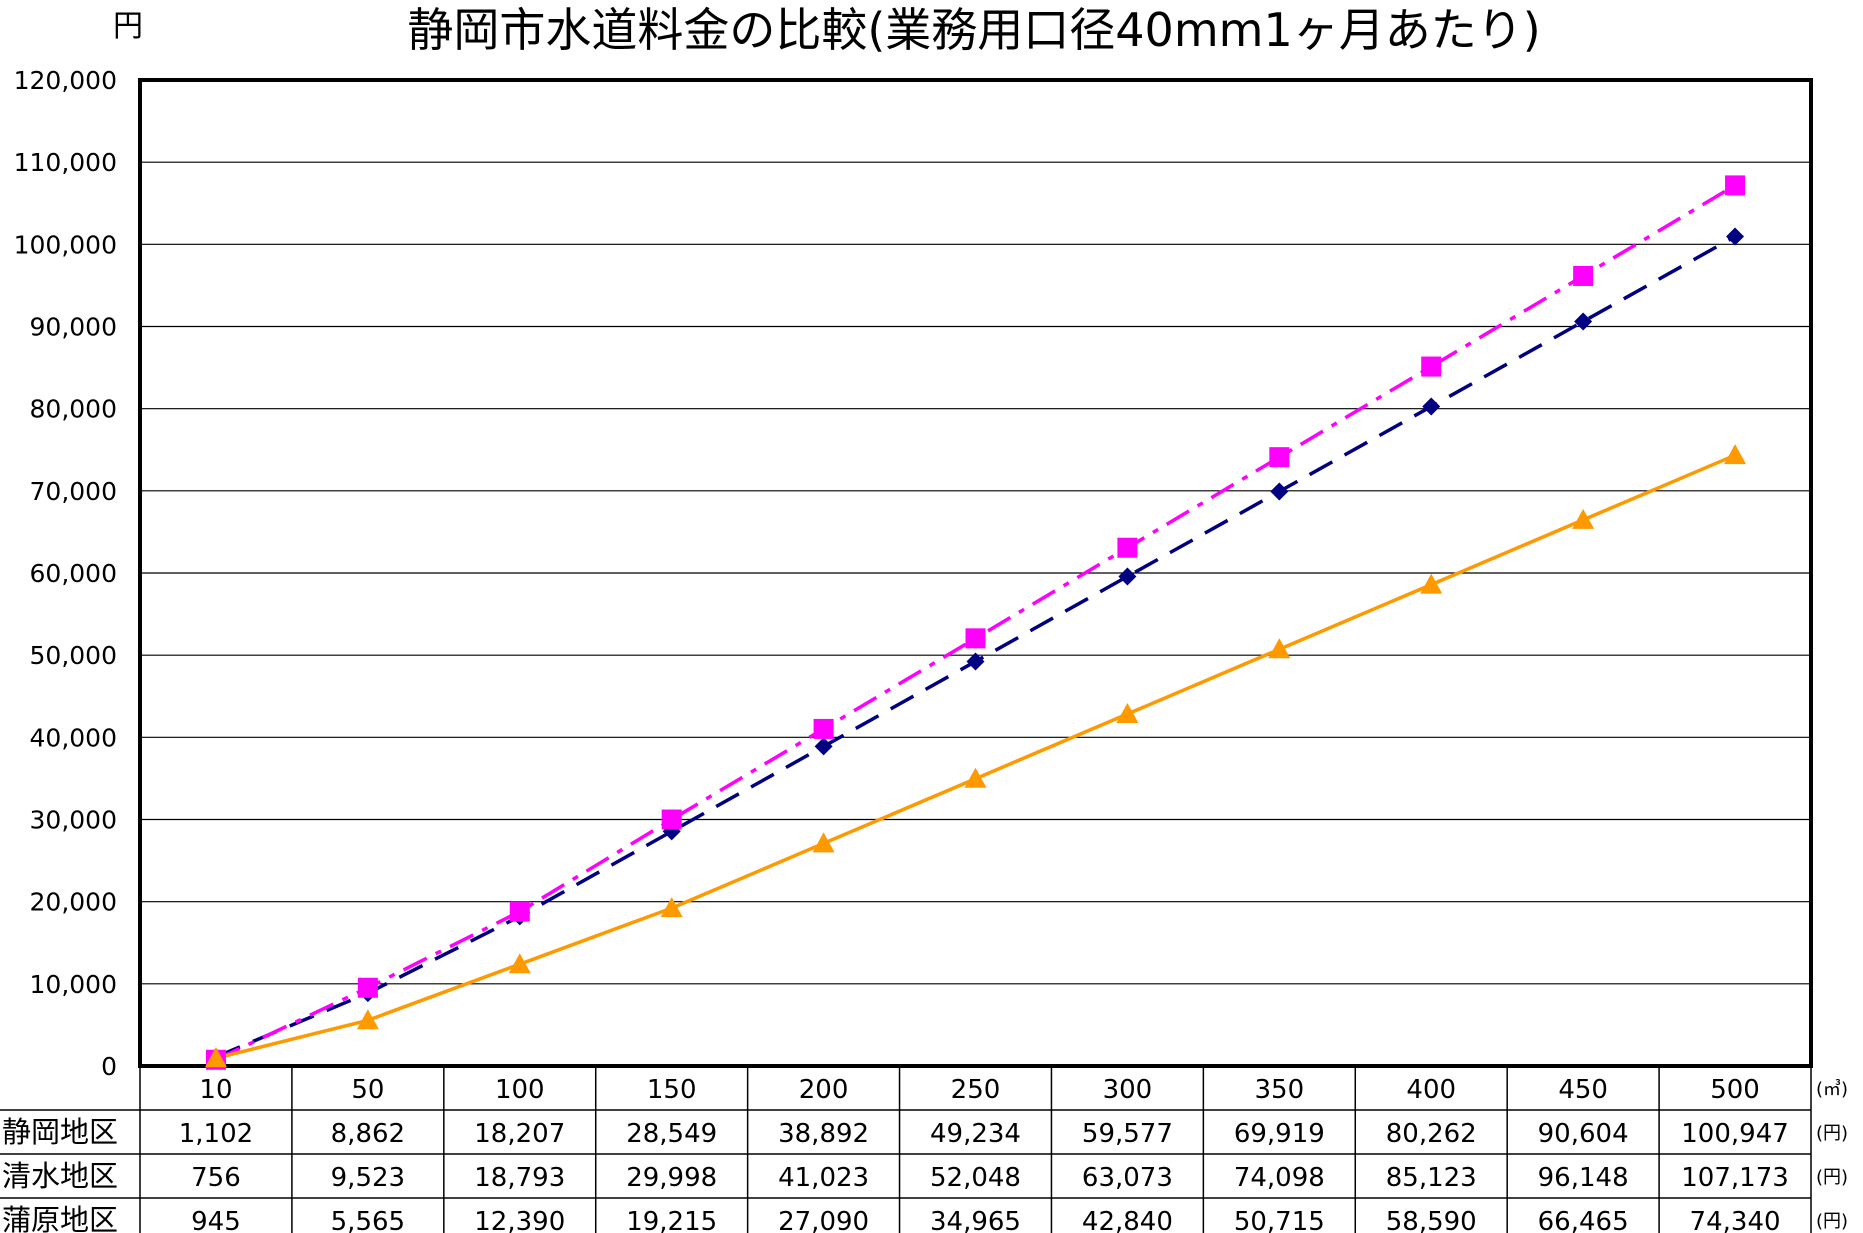 The width and height of the screenshot is (1863, 1233). What do you see at coordinates (1279, 1178) in the screenshot?
I see `table-value: 74,098` at bounding box center [1279, 1178].